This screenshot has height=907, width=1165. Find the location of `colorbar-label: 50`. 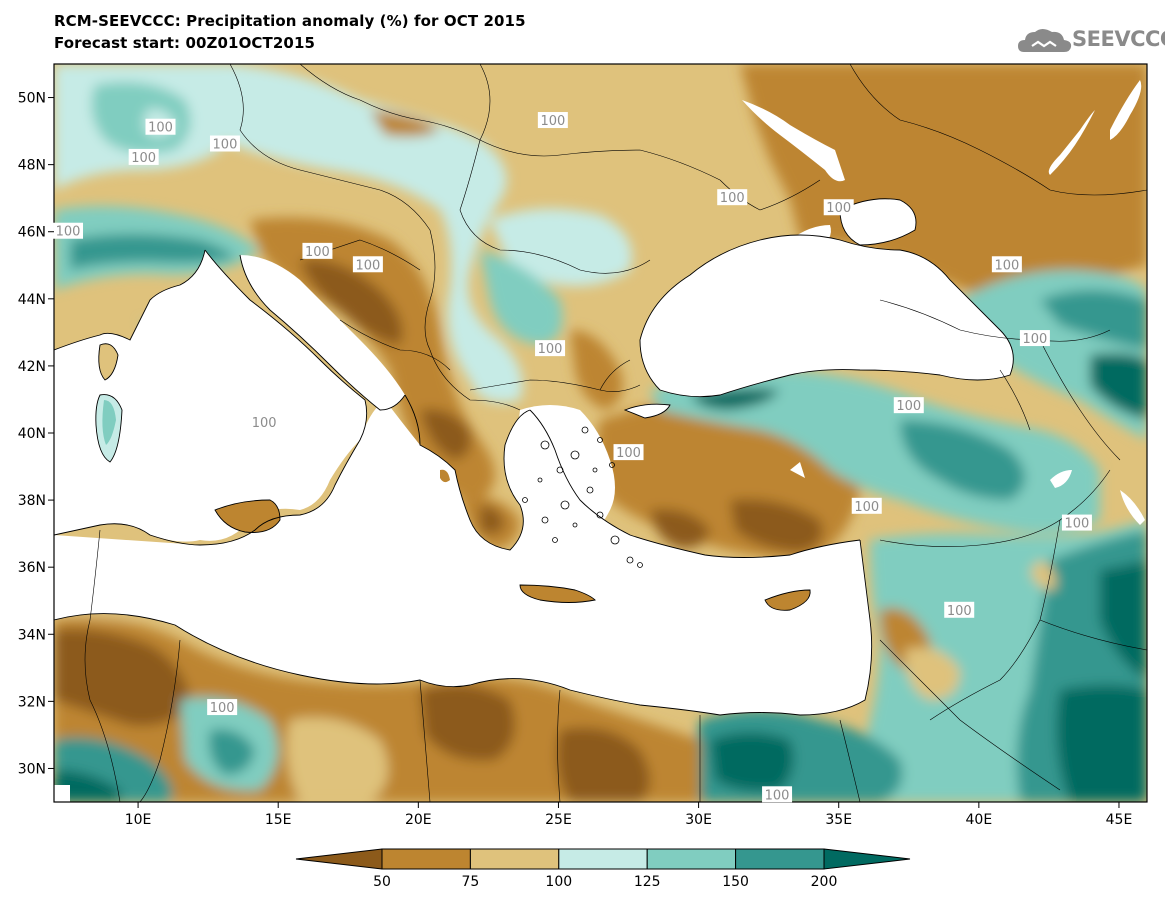

colorbar-label: 50 is located at coordinates (382, 882).